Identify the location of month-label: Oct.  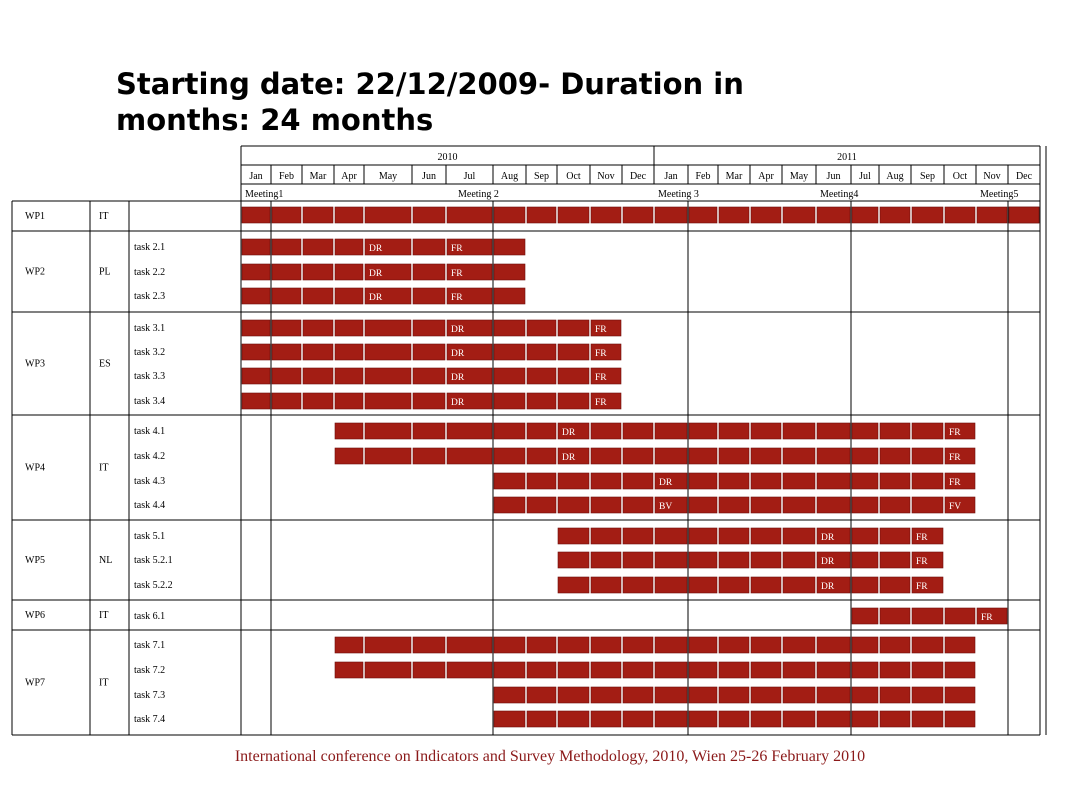
(960, 176).